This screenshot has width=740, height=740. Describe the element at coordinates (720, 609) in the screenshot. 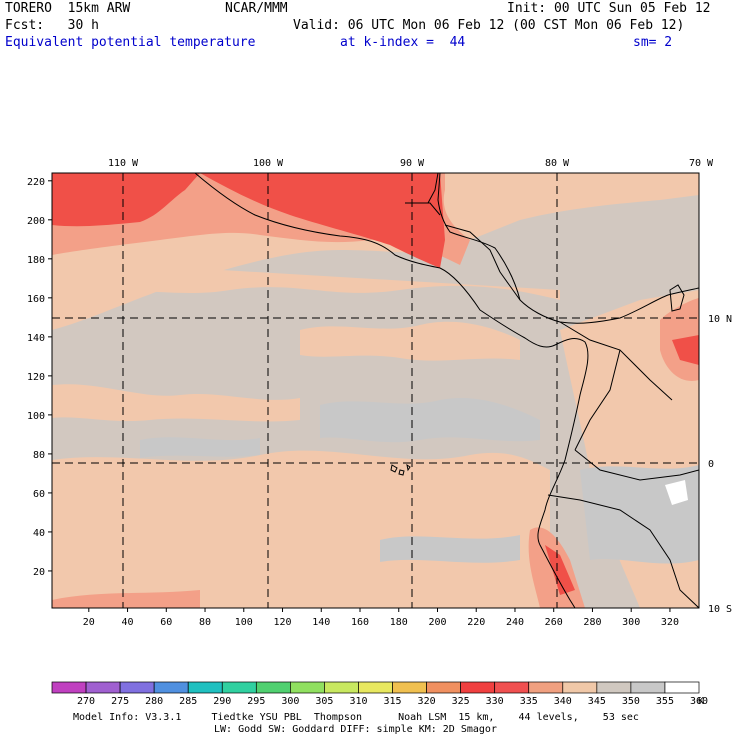

I see `lat-label-10s: 10 S` at that location.